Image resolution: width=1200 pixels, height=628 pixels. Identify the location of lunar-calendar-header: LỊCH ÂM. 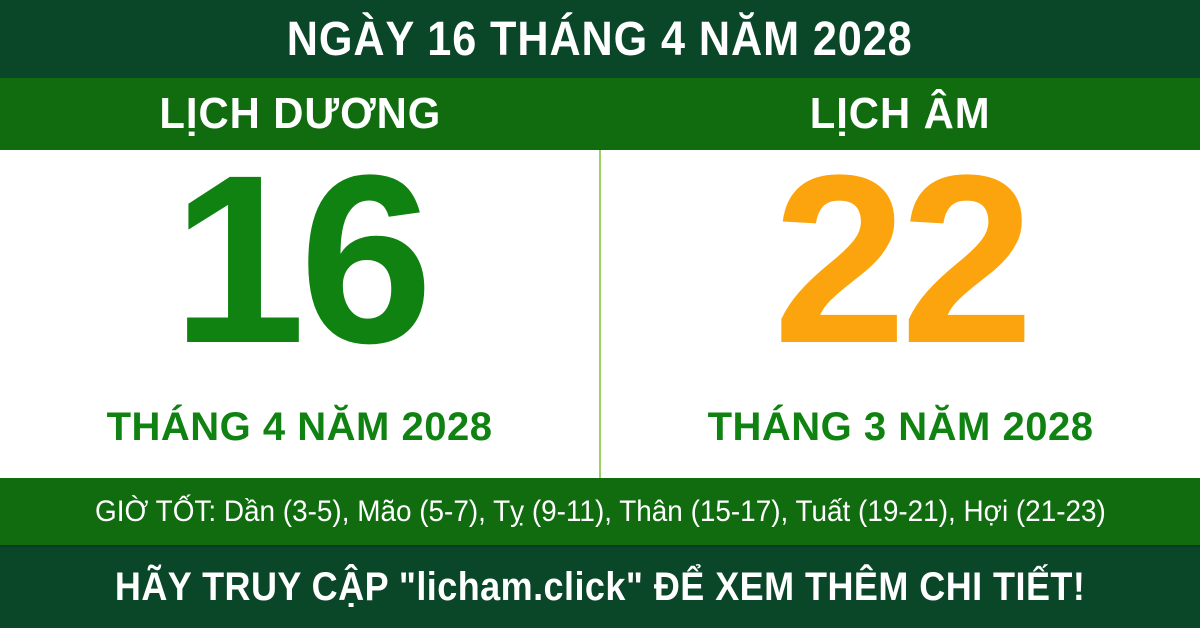
(900, 114).